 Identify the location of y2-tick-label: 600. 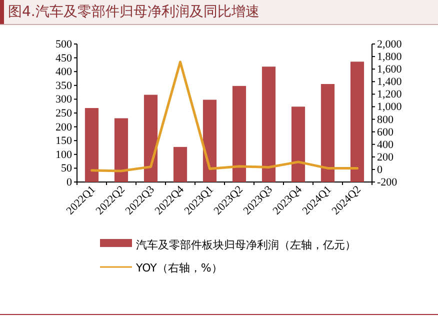
(385, 132).